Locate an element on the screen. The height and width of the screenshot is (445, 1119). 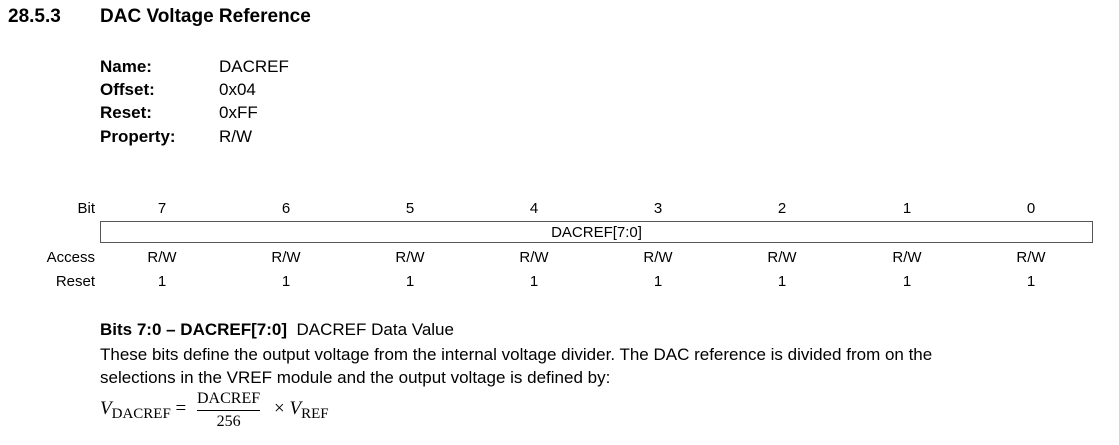
formula-denominator: 256 is located at coordinates (228, 421).